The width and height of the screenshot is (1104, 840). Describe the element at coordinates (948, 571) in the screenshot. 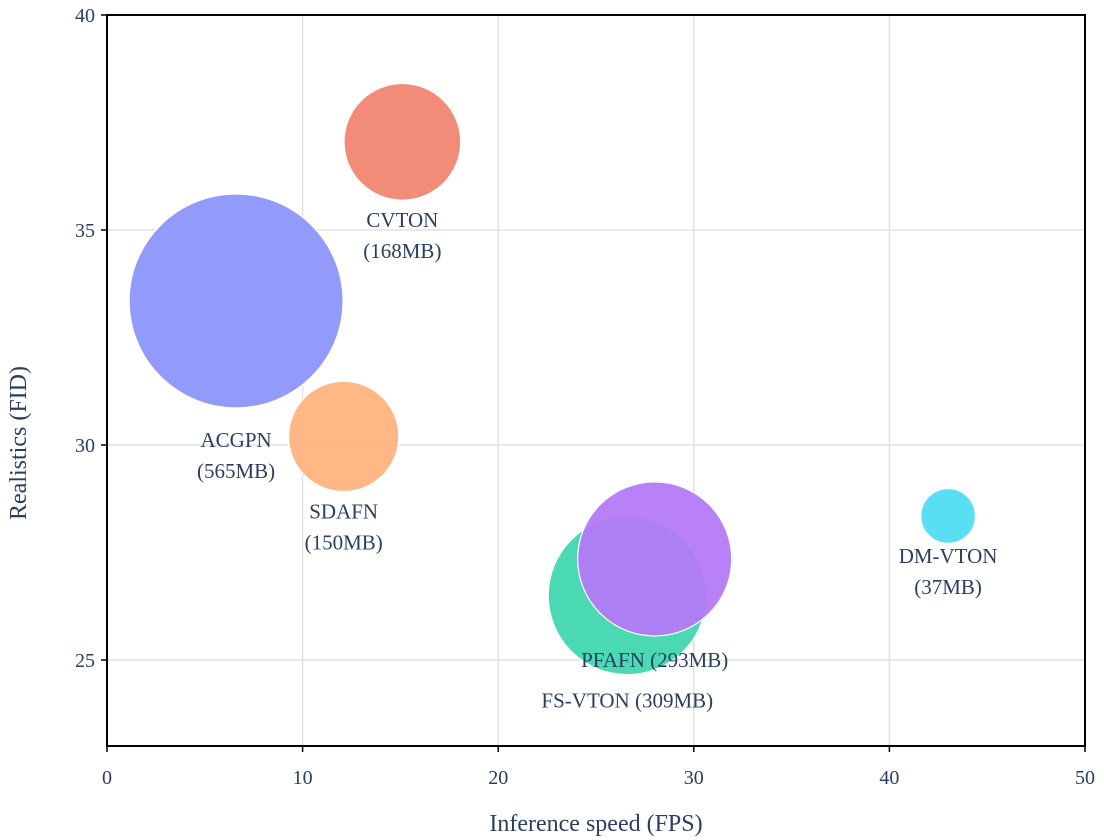

I see `point-label-dm-vton: DM-VTON (37MB)` at that location.